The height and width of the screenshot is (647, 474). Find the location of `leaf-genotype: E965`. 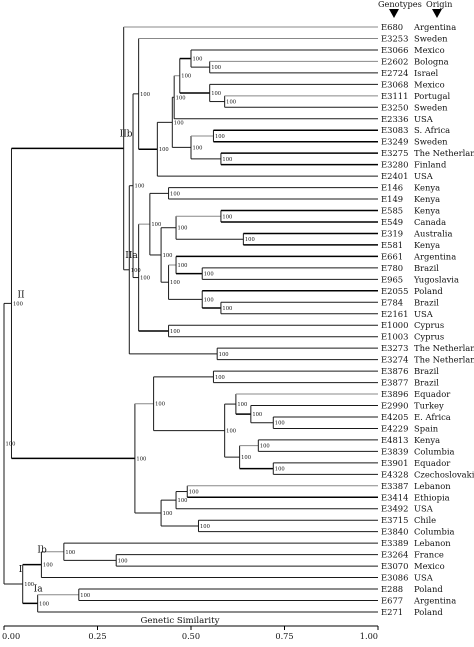

leaf-genotype: E965 is located at coordinates (392, 279).